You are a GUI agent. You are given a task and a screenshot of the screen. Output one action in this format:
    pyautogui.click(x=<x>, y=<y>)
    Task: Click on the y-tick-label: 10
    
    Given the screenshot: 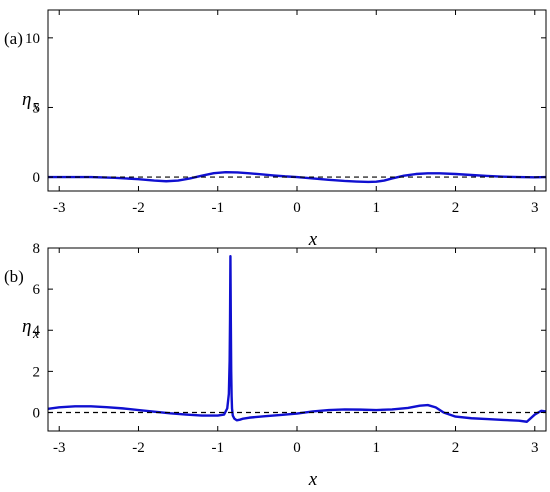 What is the action you would take?
    pyautogui.click(x=32, y=39)
    